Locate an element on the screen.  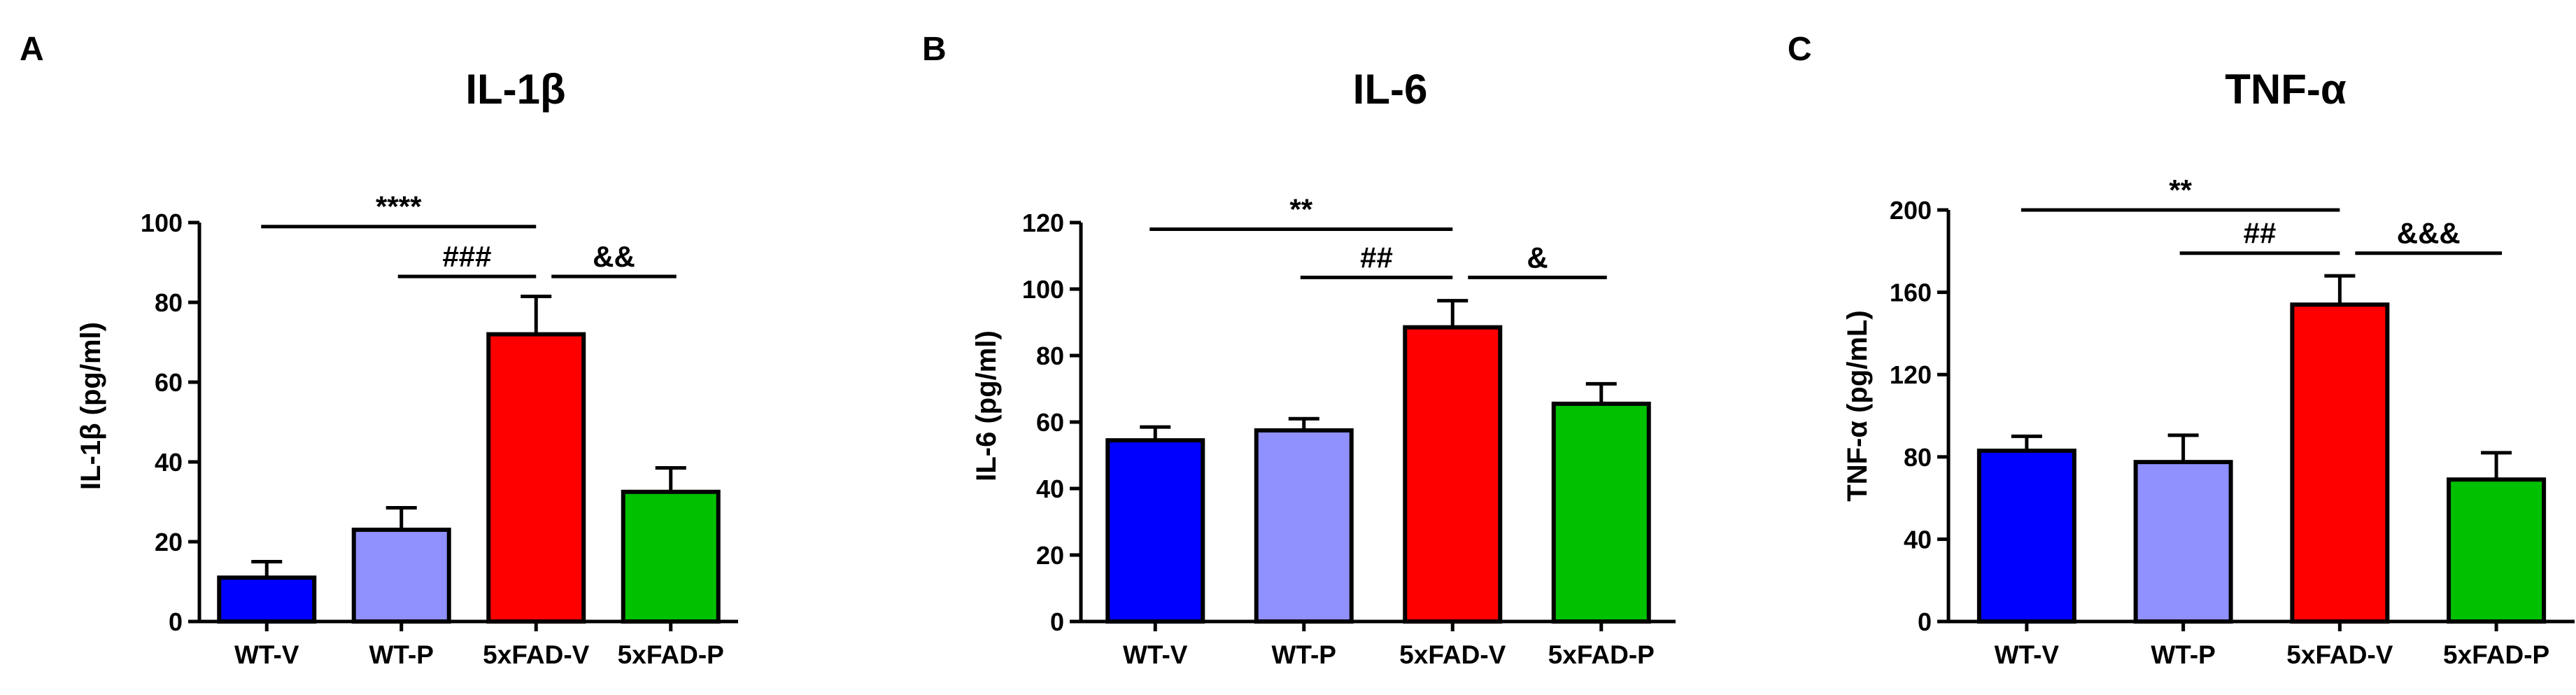
panel-a-category-label: WT-V is located at coordinates (266, 654).